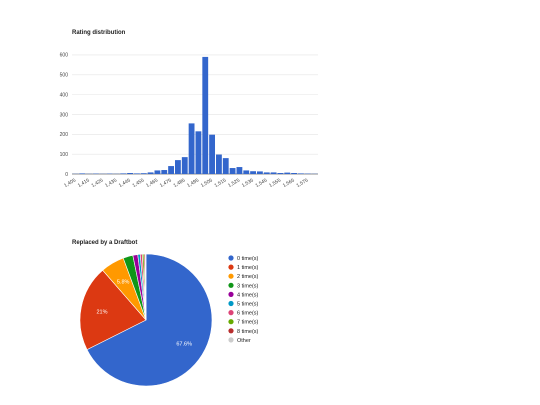  What do you see at coordinates (248, 332) in the screenshot?
I see `legend-label: 8 time(s)` at bounding box center [248, 332].